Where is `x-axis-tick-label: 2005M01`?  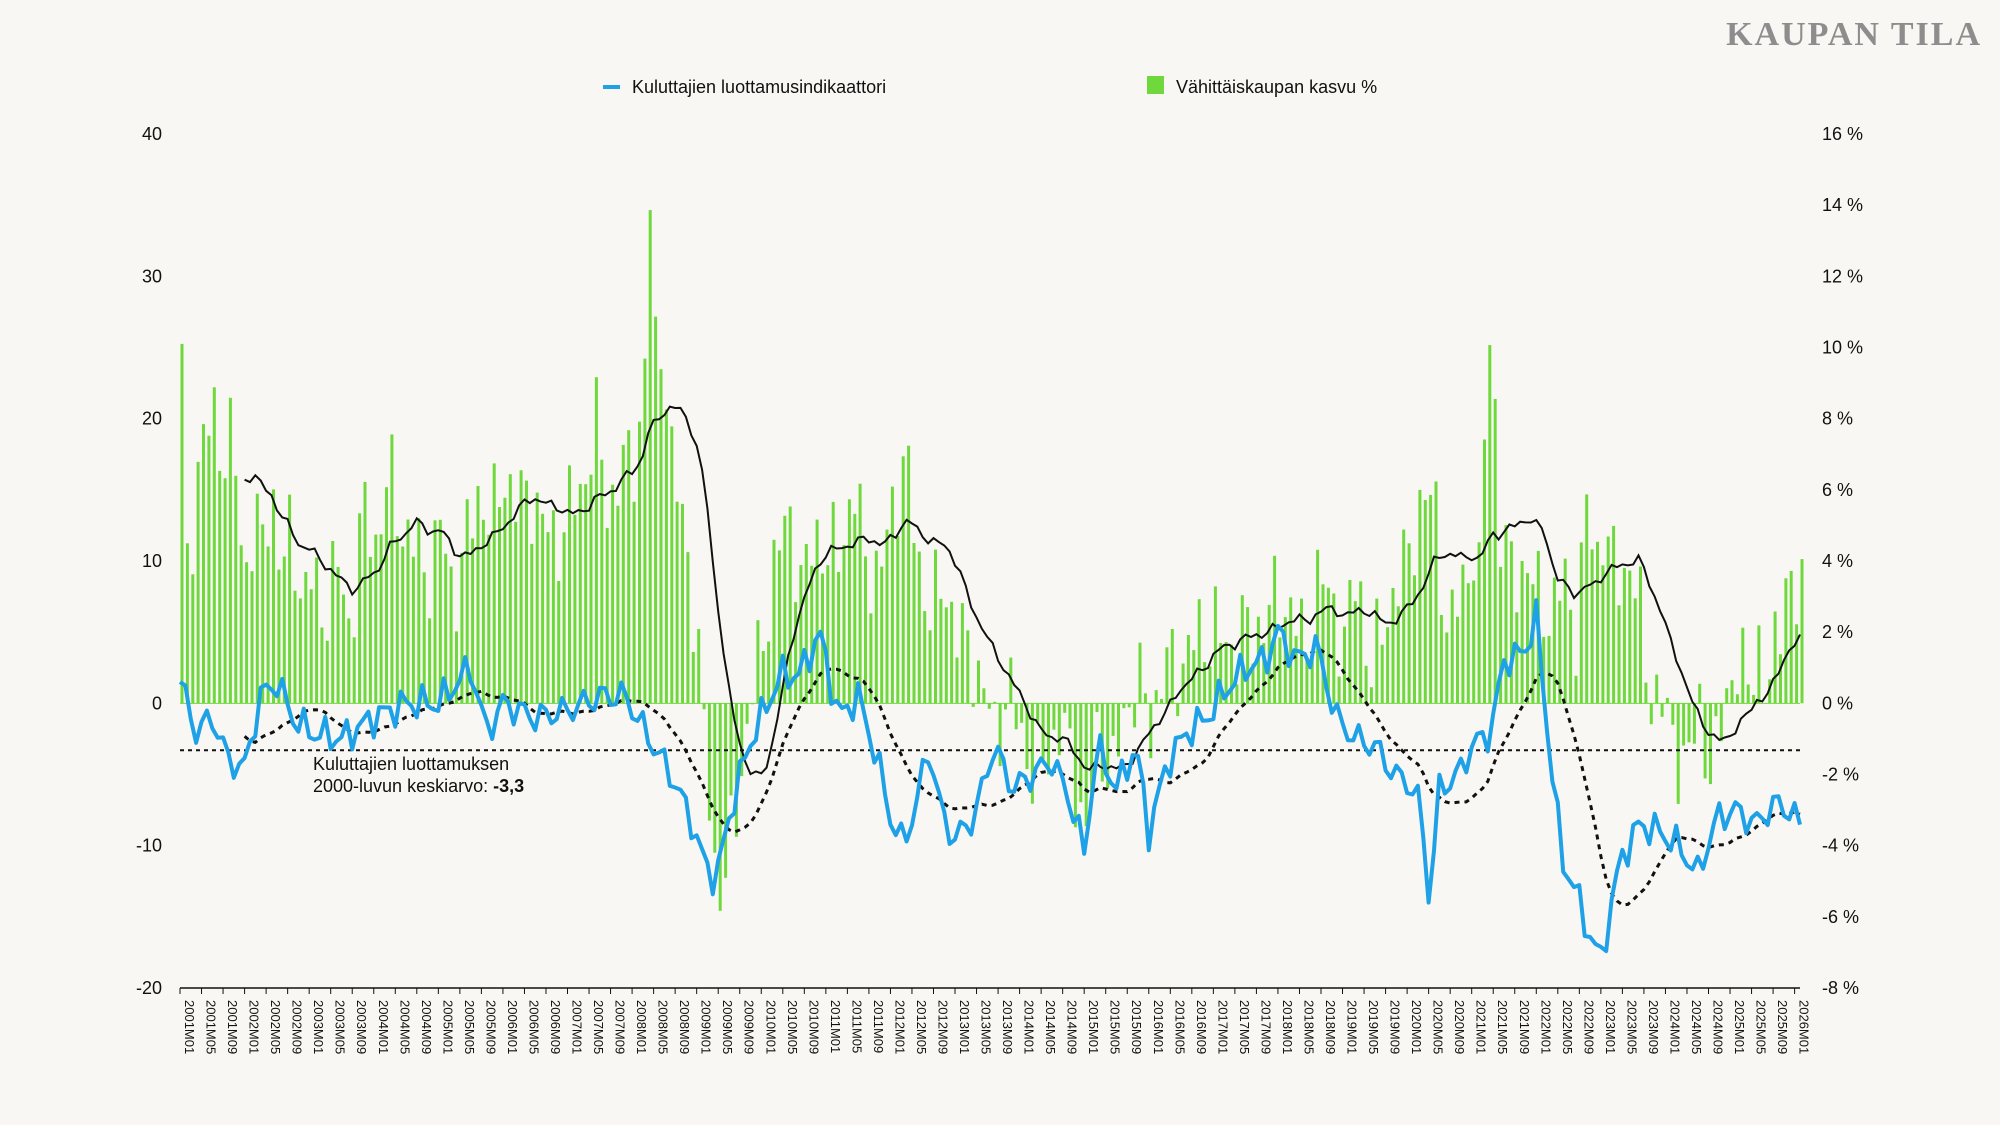 x-axis-tick-label: 2005M01 is located at coordinates (447, 1027).